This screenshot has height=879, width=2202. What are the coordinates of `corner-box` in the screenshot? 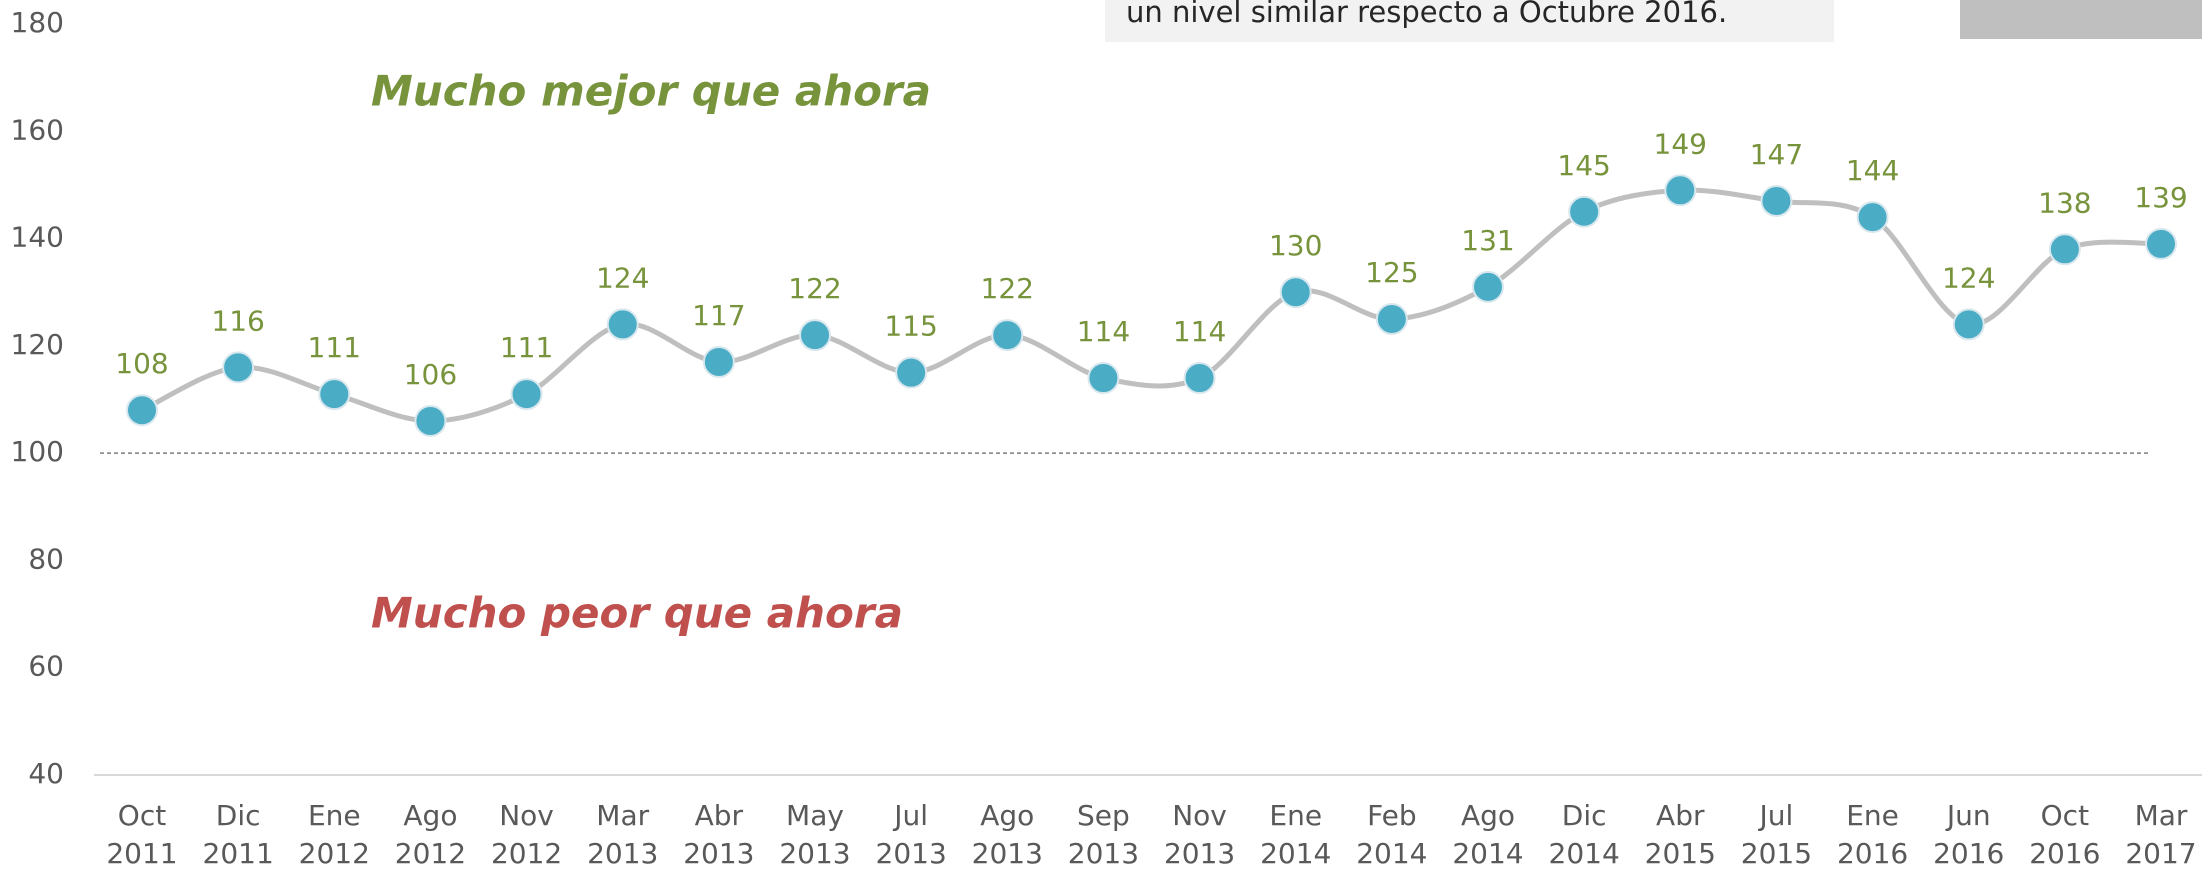 It's located at (2081, 19).